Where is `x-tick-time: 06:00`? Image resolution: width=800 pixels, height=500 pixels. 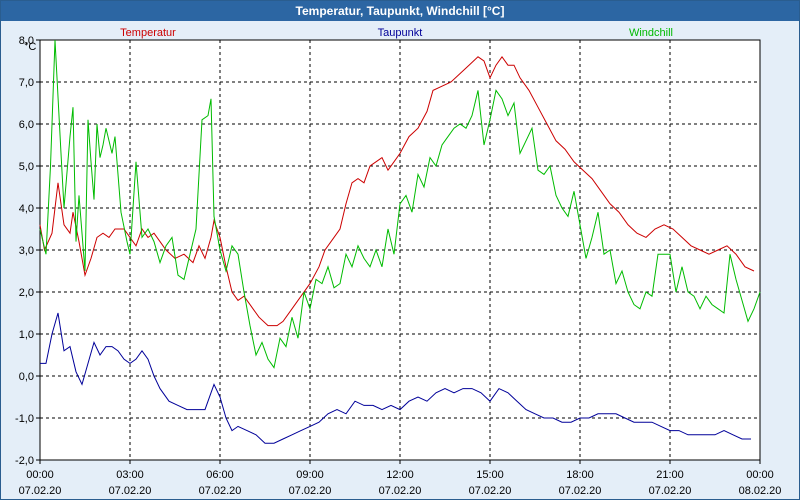
x-tick-time: 06:00 is located at coordinates (220, 475).